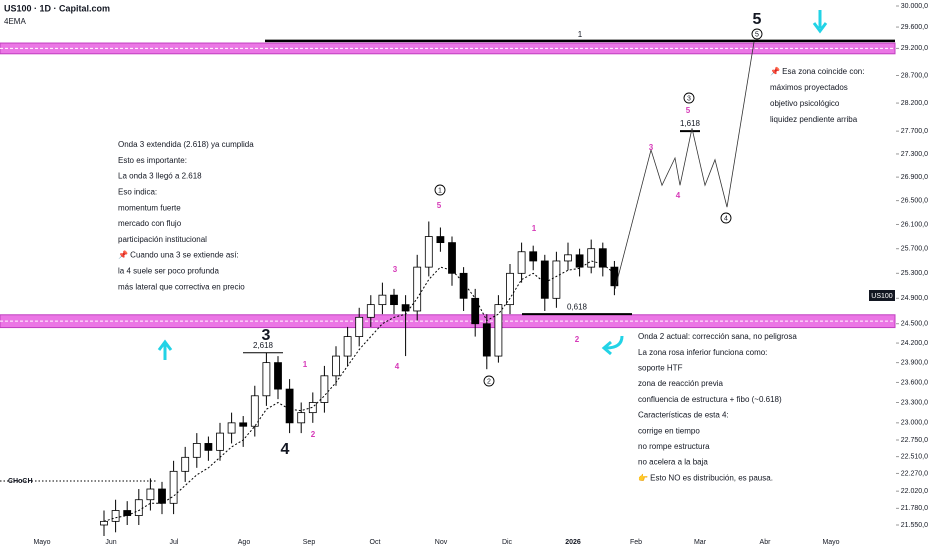  What do you see at coordinates (285, 449) in the screenshot?
I see `wave-label-major: 4` at bounding box center [285, 449].